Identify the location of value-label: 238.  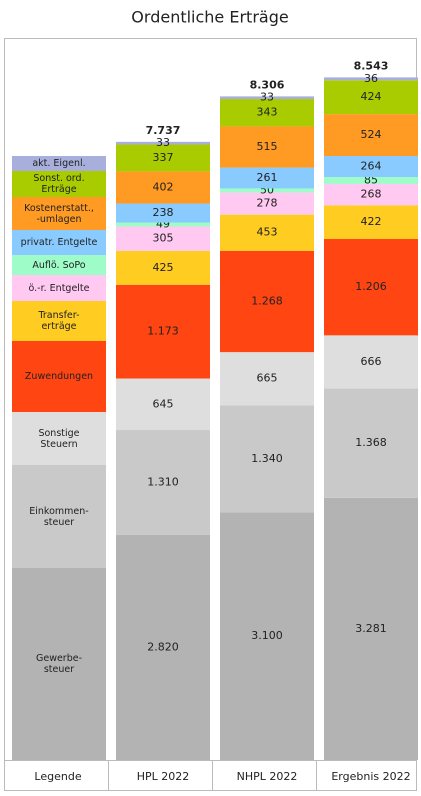
(163, 212).